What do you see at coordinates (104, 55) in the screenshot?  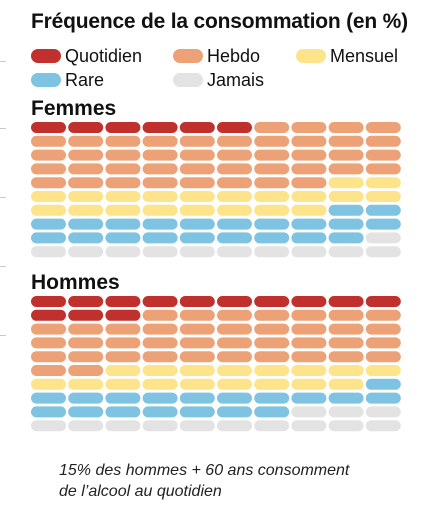 I see `legend-label-quotidien: Quotidien` at bounding box center [104, 55].